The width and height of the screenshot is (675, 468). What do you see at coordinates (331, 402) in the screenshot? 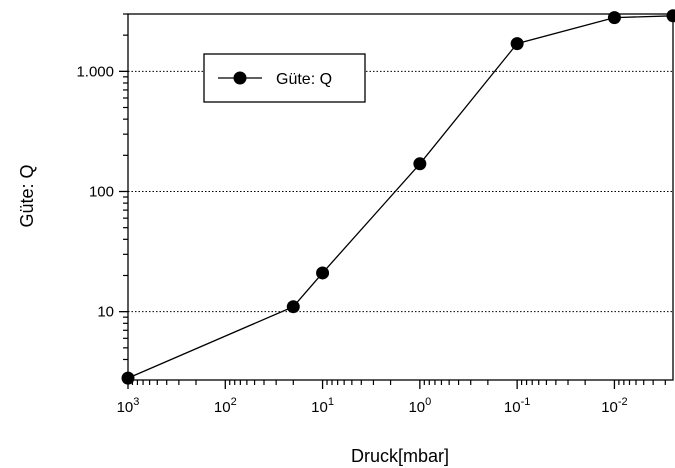
I see `x-tick-exponent: 1` at bounding box center [331, 402].